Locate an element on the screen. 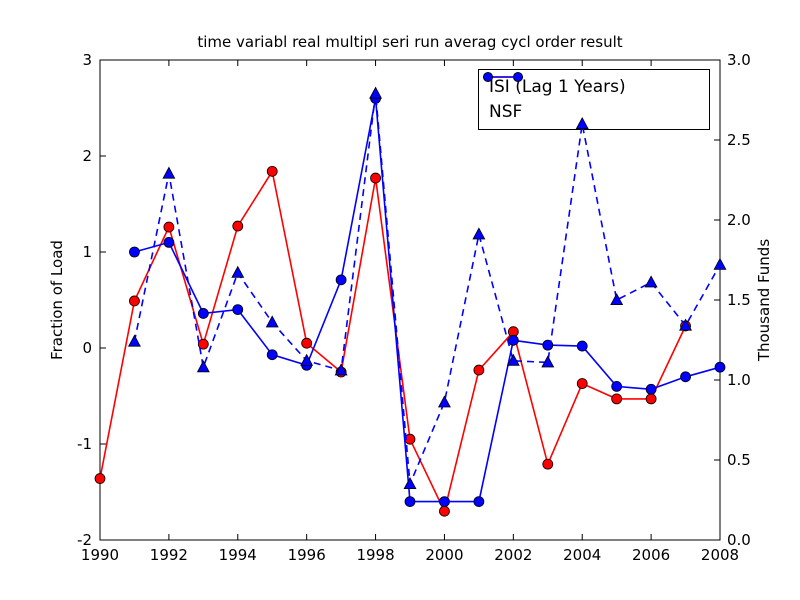  legend-item-label: NSF is located at coordinates (506, 112).